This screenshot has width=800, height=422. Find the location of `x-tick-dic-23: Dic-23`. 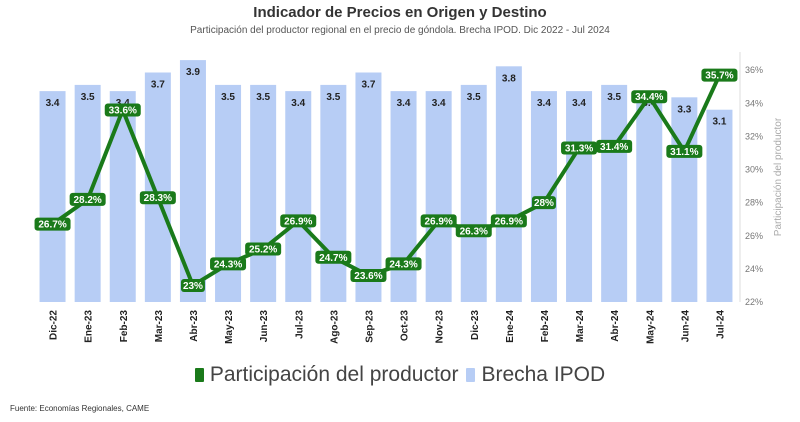

x-tick-dic-23: Dic-23 is located at coordinates (475, 325).